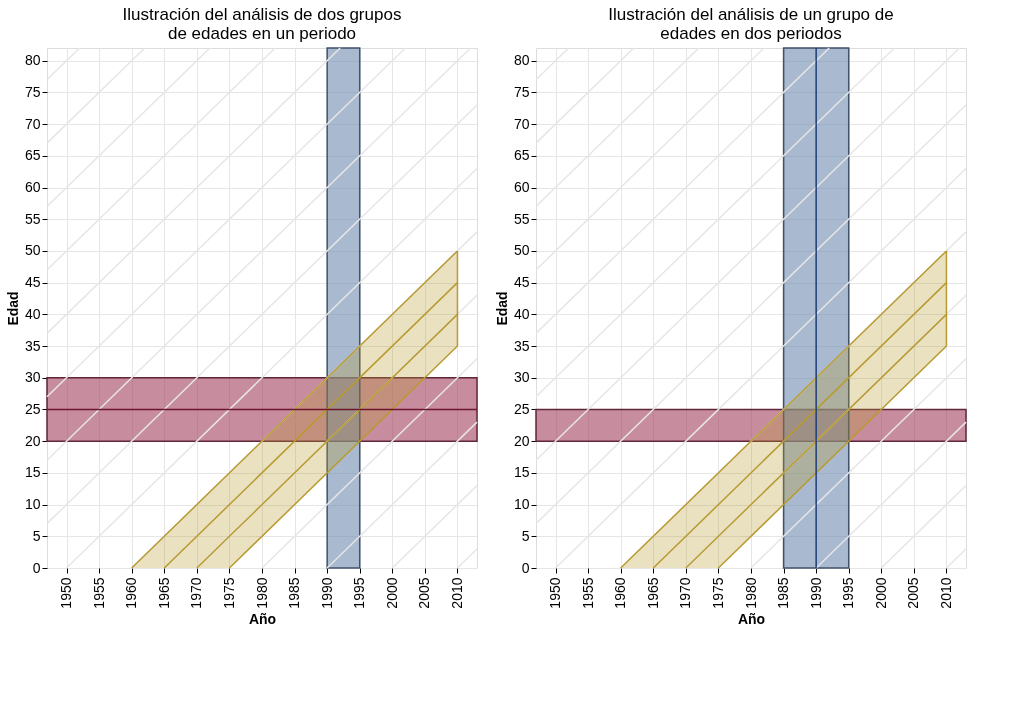 The width and height of the screenshot is (1013, 706). What do you see at coordinates (751, 24) in the screenshot?
I see `chart-title: Ilustración del análisis de un grupo de edades en dos periodos` at bounding box center [751, 24].